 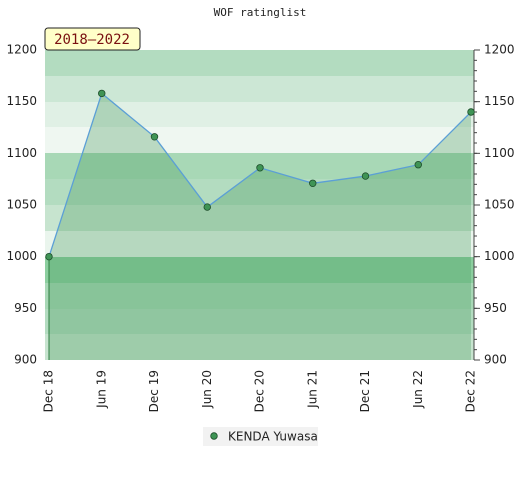 What do you see at coordinates (499, 205) in the screenshot?
I see `y2-tick-label: 1050` at bounding box center [499, 205].